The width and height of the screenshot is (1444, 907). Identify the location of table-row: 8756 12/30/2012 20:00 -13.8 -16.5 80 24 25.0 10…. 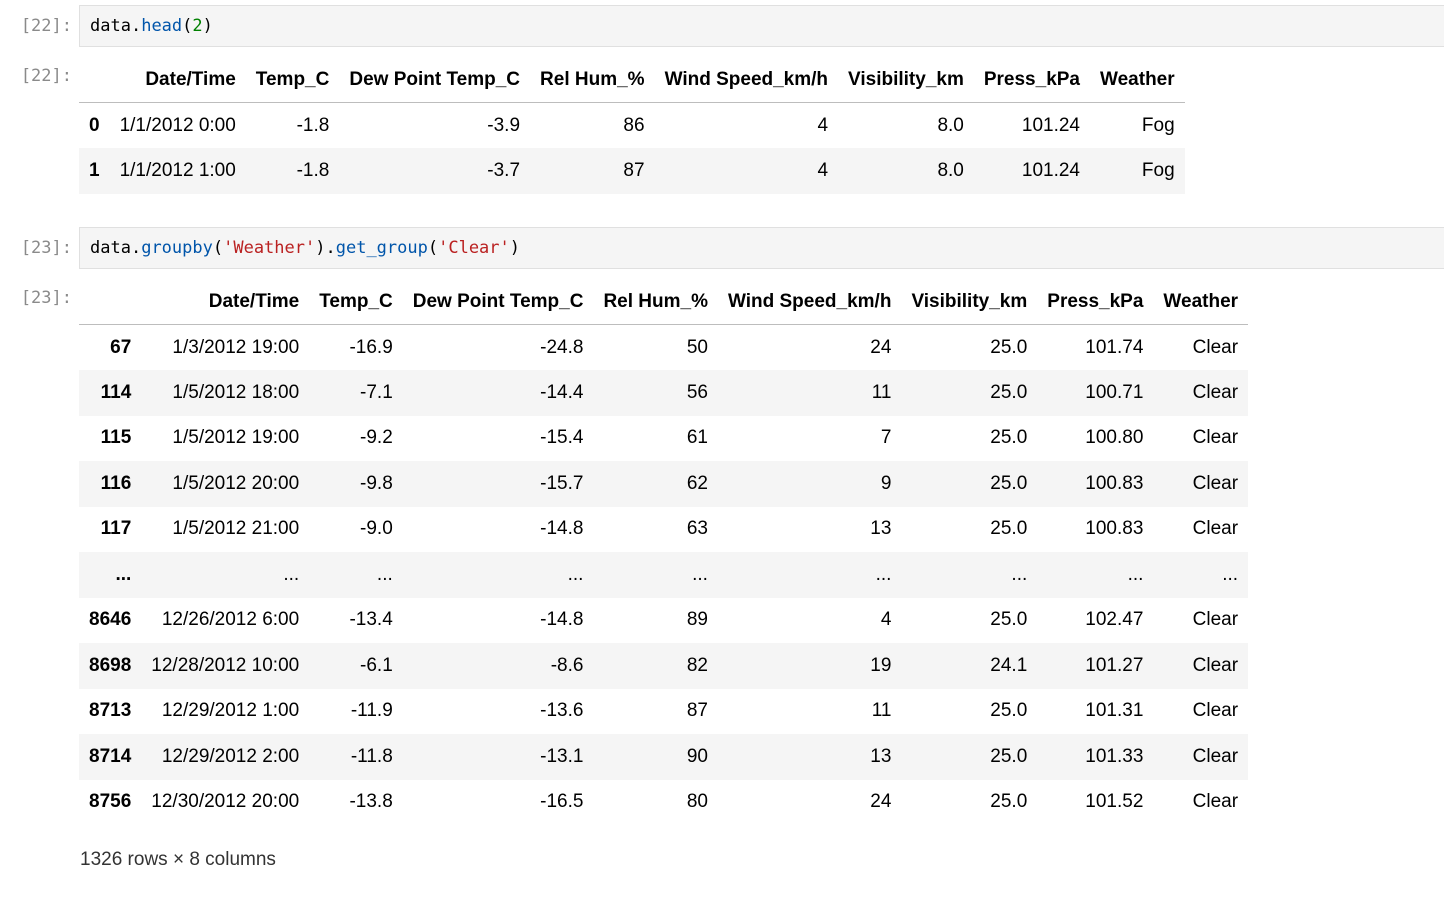
(663, 803).